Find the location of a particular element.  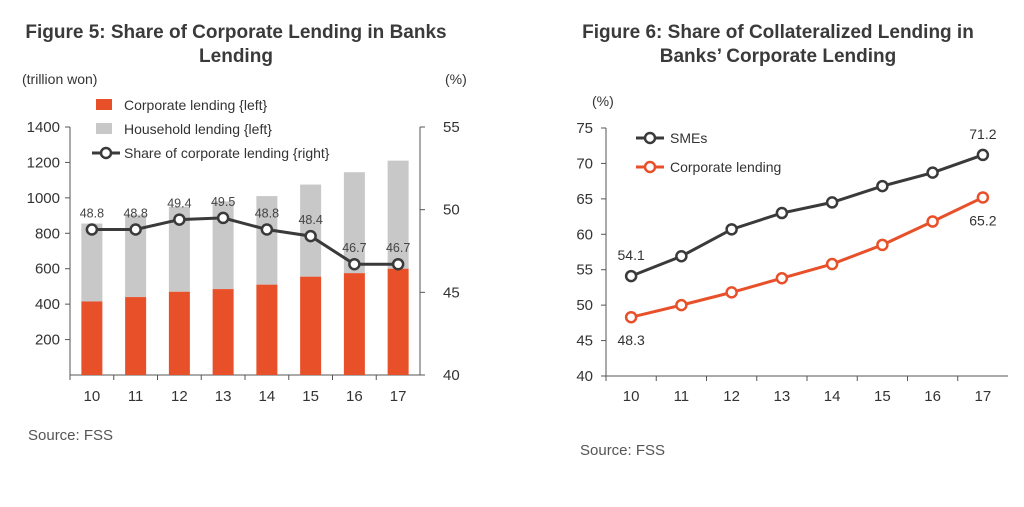

fig5-right-tick-label: 40 is located at coordinates (451, 375).